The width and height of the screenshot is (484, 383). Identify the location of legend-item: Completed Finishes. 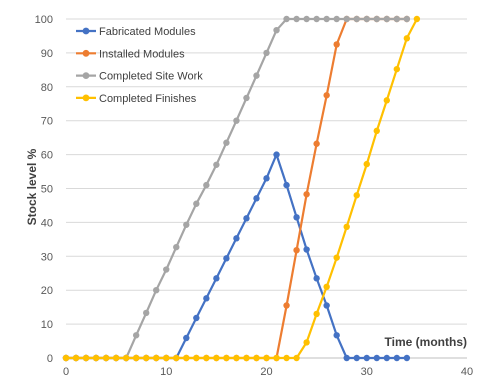
(136, 99).